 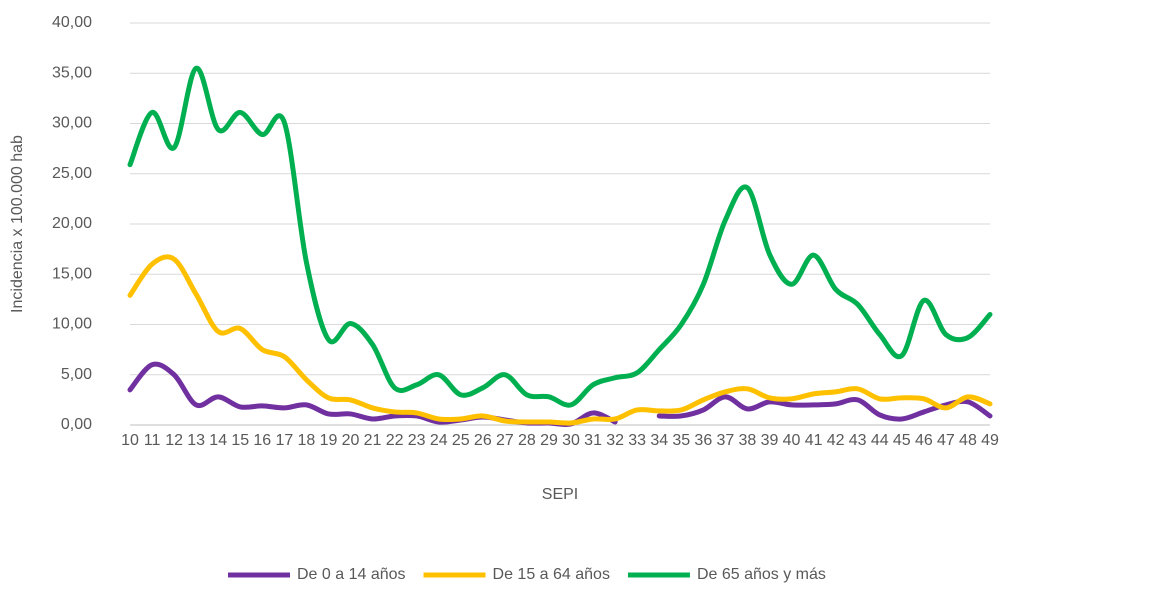 What do you see at coordinates (152, 440) in the screenshot?
I see `x-tick-label: 11` at bounding box center [152, 440].